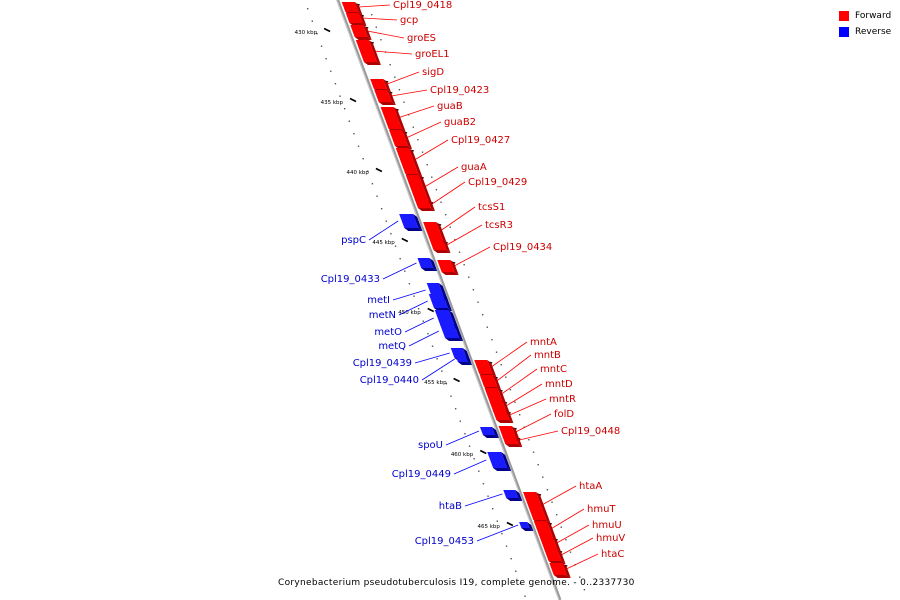  Describe the element at coordinates (488, 527) in the screenshot. I see `tick-label: 465 kbp` at that location.